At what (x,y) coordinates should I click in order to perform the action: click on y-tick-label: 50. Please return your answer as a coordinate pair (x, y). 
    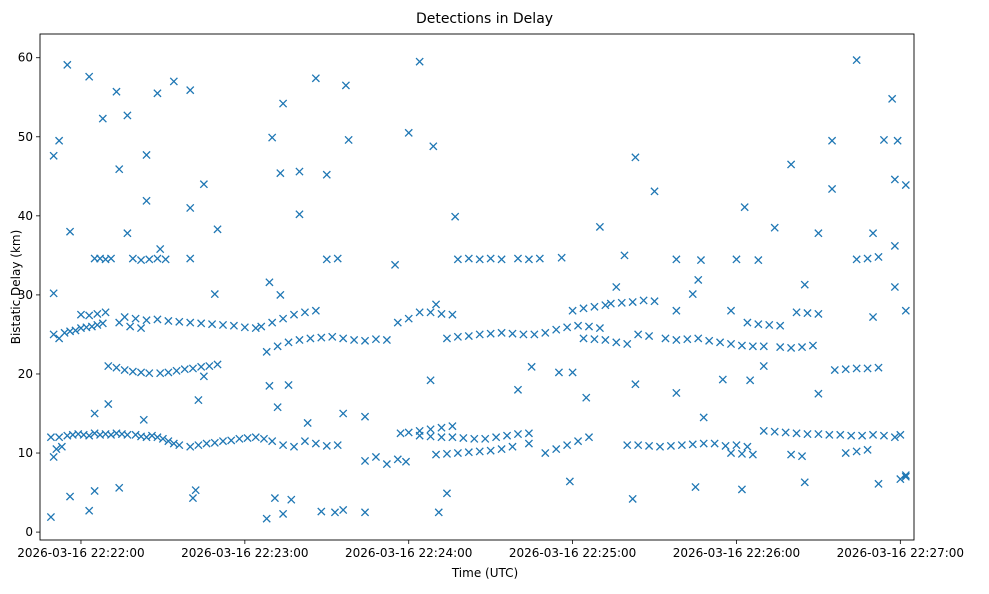
    Looking at the image, I should click on (25, 137).